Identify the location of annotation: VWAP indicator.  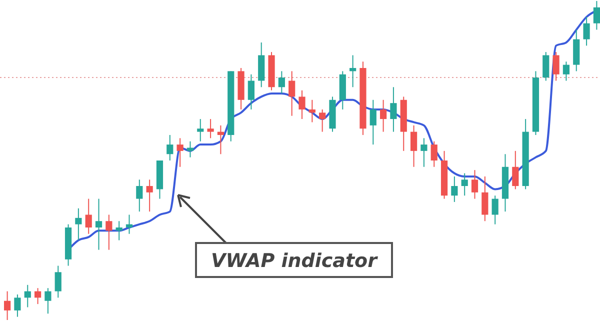
(295, 261).